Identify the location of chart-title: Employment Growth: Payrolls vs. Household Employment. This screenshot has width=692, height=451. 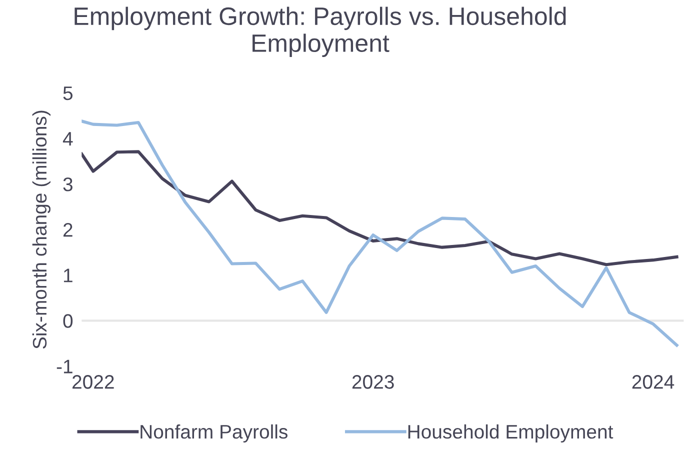
(320, 31).